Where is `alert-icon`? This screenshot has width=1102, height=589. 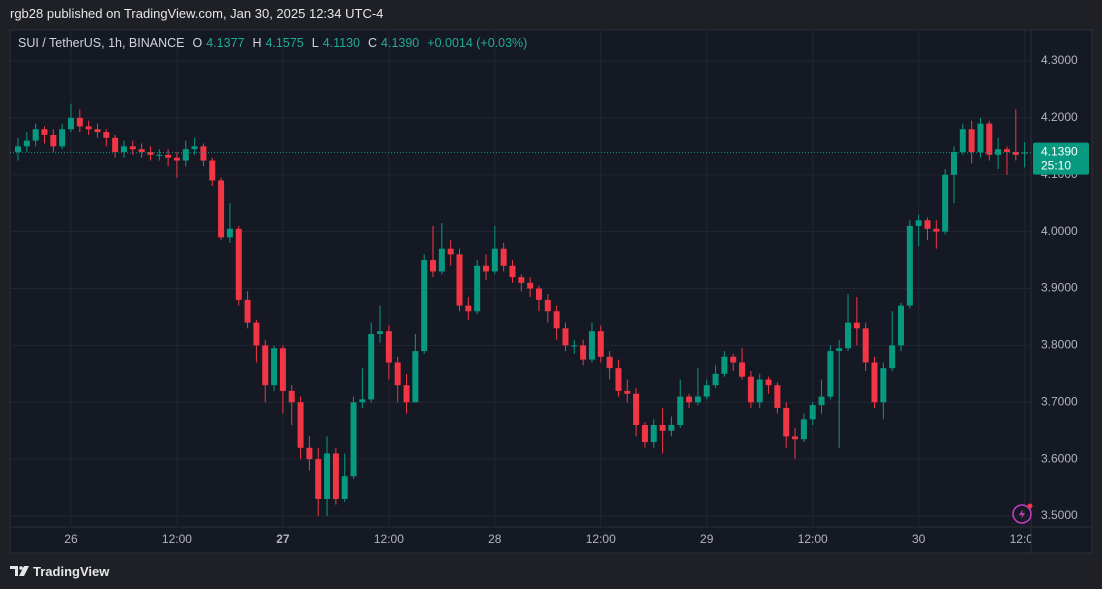 alert-icon is located at coordinates (1022, 513).